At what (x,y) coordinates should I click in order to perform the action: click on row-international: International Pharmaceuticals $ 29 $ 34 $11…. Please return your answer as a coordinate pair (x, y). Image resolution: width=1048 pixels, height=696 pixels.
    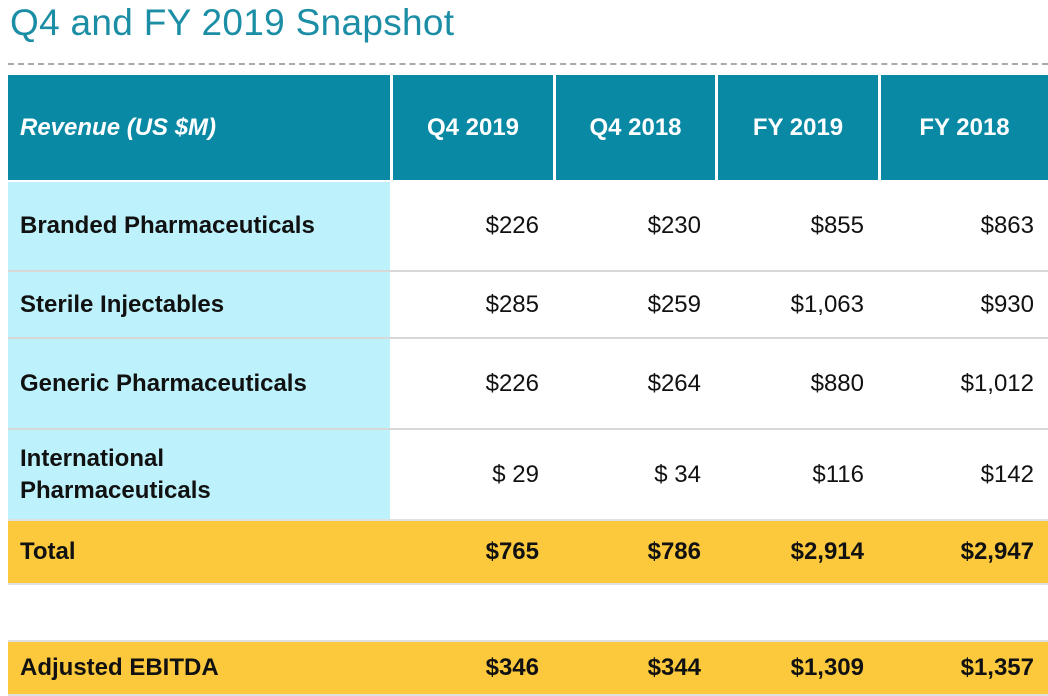
    Looking at the image, I should click on (528, 475).